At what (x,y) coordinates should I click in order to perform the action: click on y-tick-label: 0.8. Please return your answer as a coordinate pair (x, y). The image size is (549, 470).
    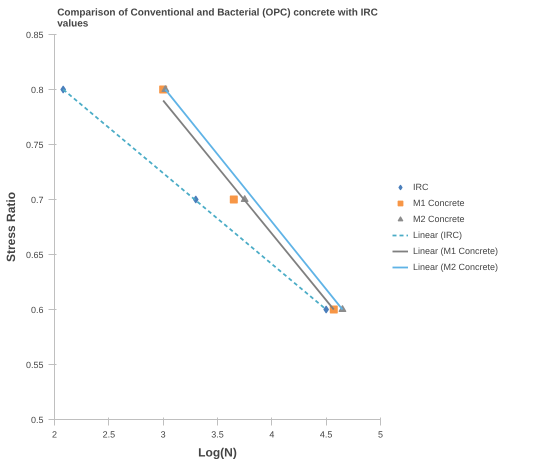
    Looking at the image, I should click on (37, 90).